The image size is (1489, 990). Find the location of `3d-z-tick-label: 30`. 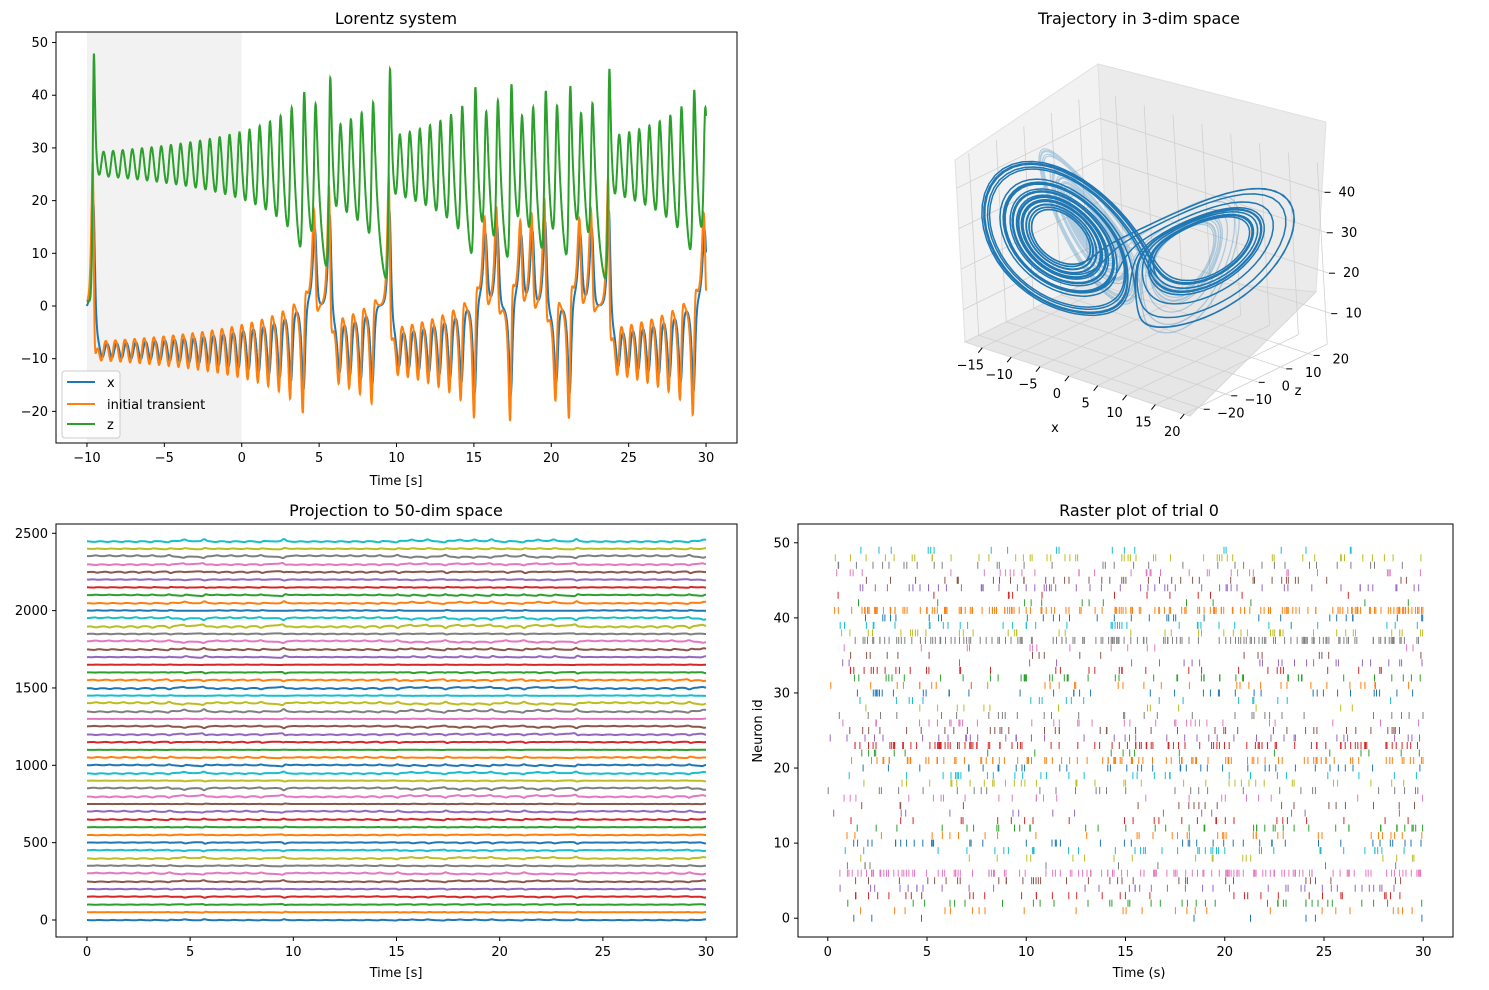

3d-z-tick-label: 30 is located at coordinates (1349, 233).